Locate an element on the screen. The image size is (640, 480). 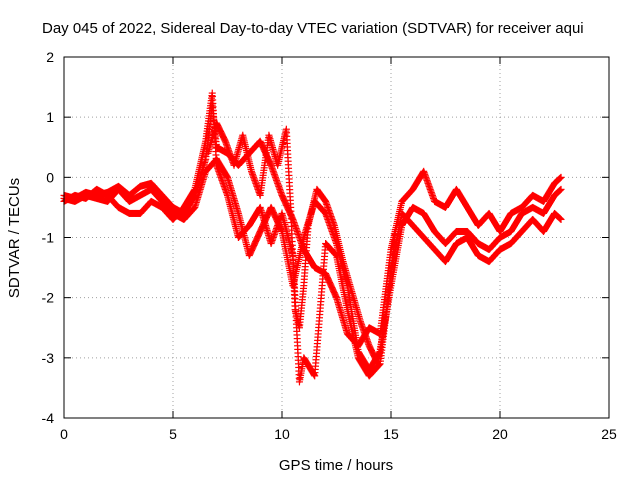
y-tick-label: -4 is located at coordinates (48, 418).